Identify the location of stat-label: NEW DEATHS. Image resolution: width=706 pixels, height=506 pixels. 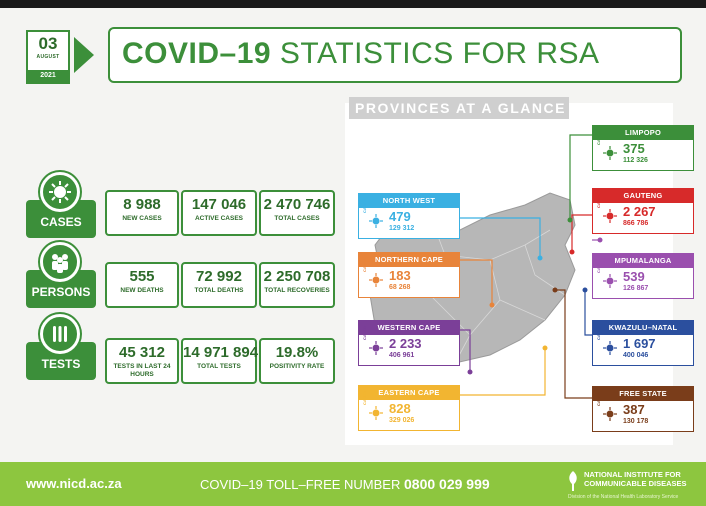
(142, 290).